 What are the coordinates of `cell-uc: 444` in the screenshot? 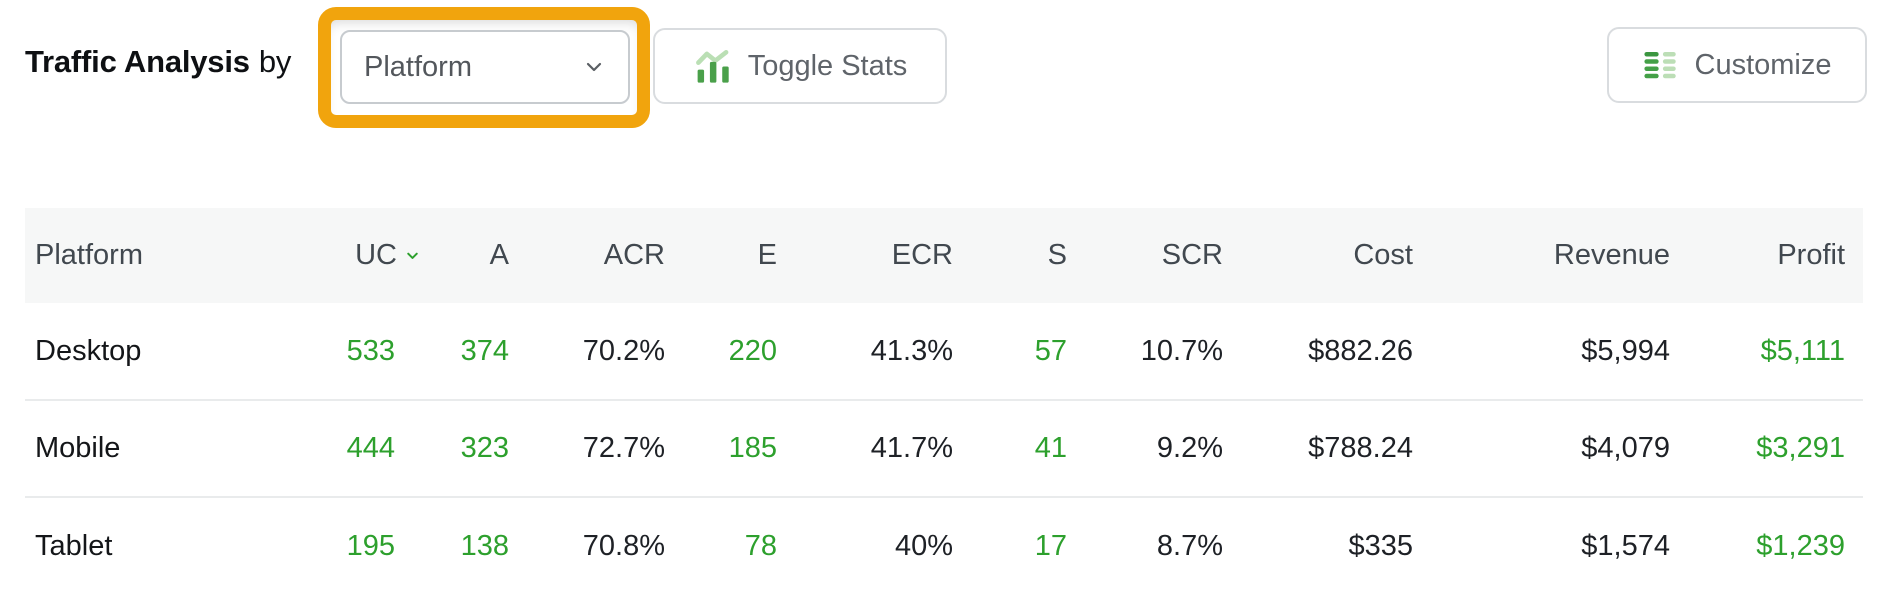 It's located at (335, 448).